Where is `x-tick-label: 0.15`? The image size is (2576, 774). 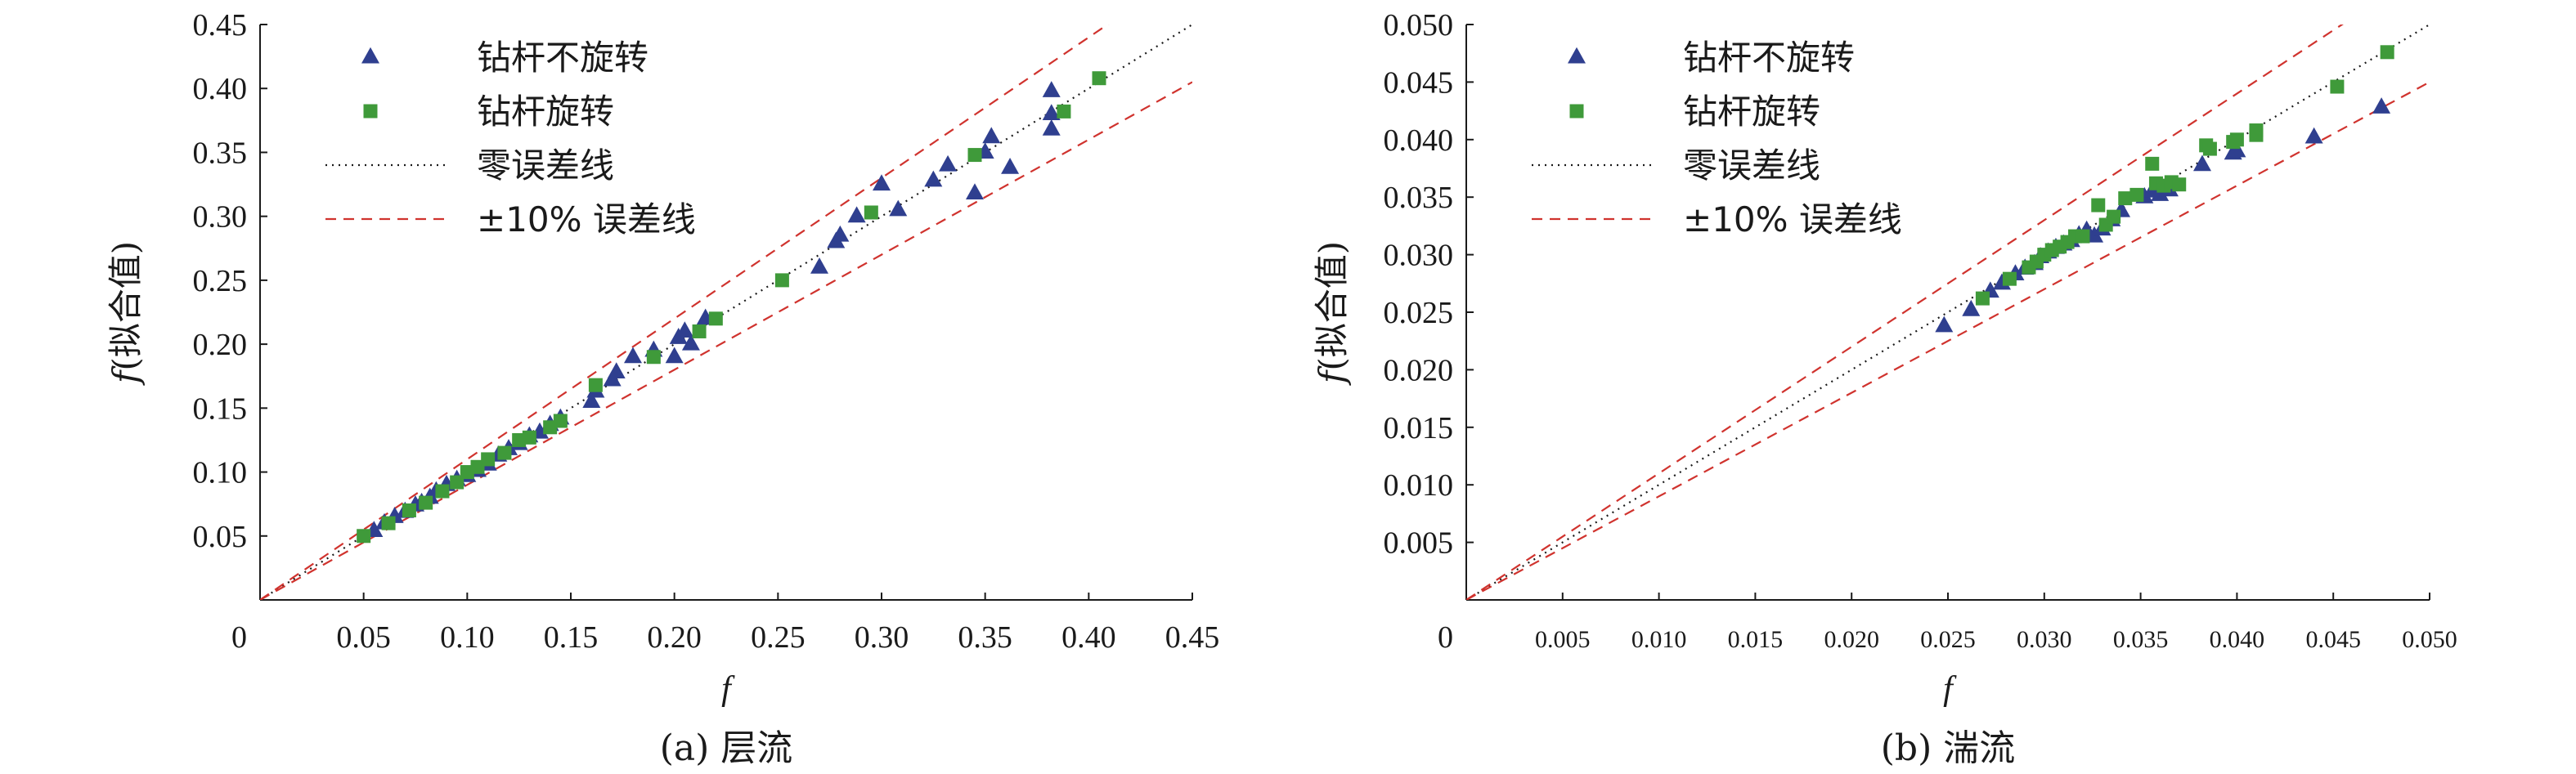
x-tick-label: 0.15 is located at coordinates (571, 638).